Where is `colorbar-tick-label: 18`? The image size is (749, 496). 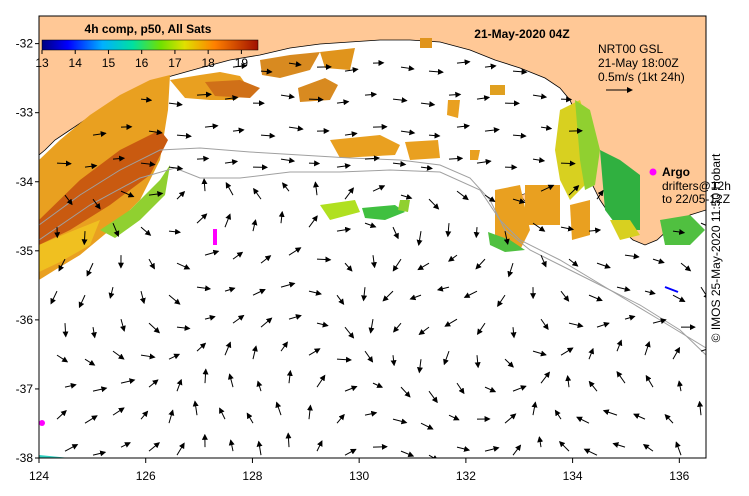 colorbar-tick-label: 18 is located at coordinates (208, 63).